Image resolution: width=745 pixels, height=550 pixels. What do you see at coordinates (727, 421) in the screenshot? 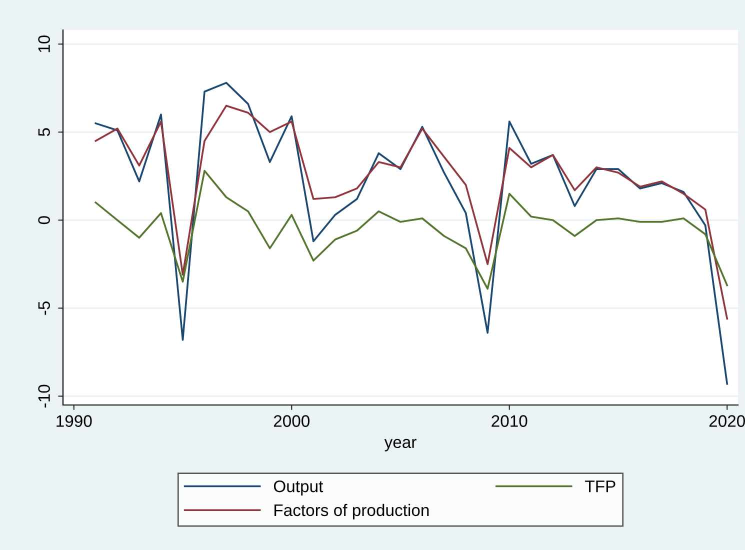
I see `x-tick-label: 2020` at bounding box center [727, 421].